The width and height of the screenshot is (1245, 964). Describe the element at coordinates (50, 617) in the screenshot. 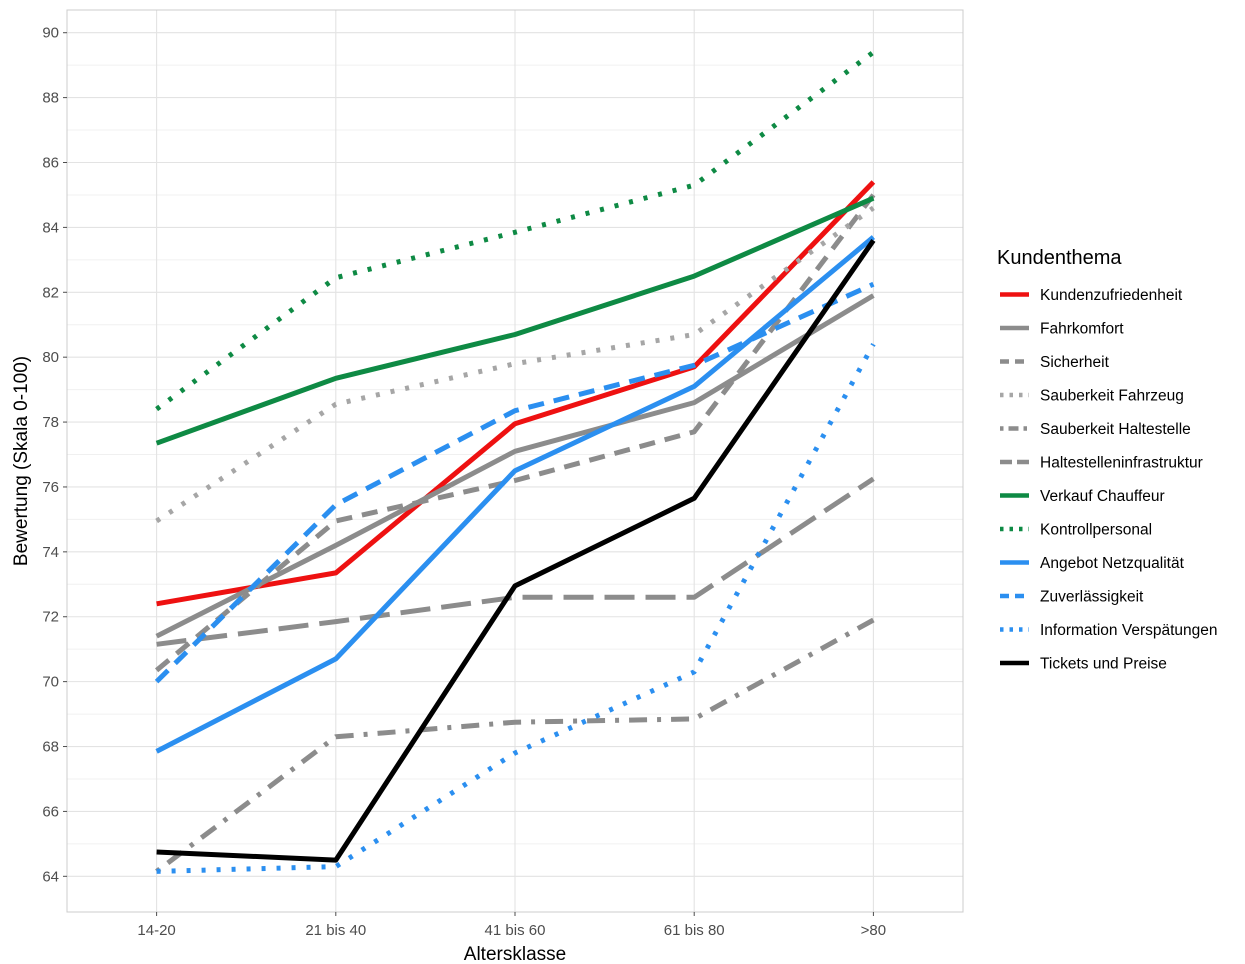

I see `y-tick-label: 72` at that location.